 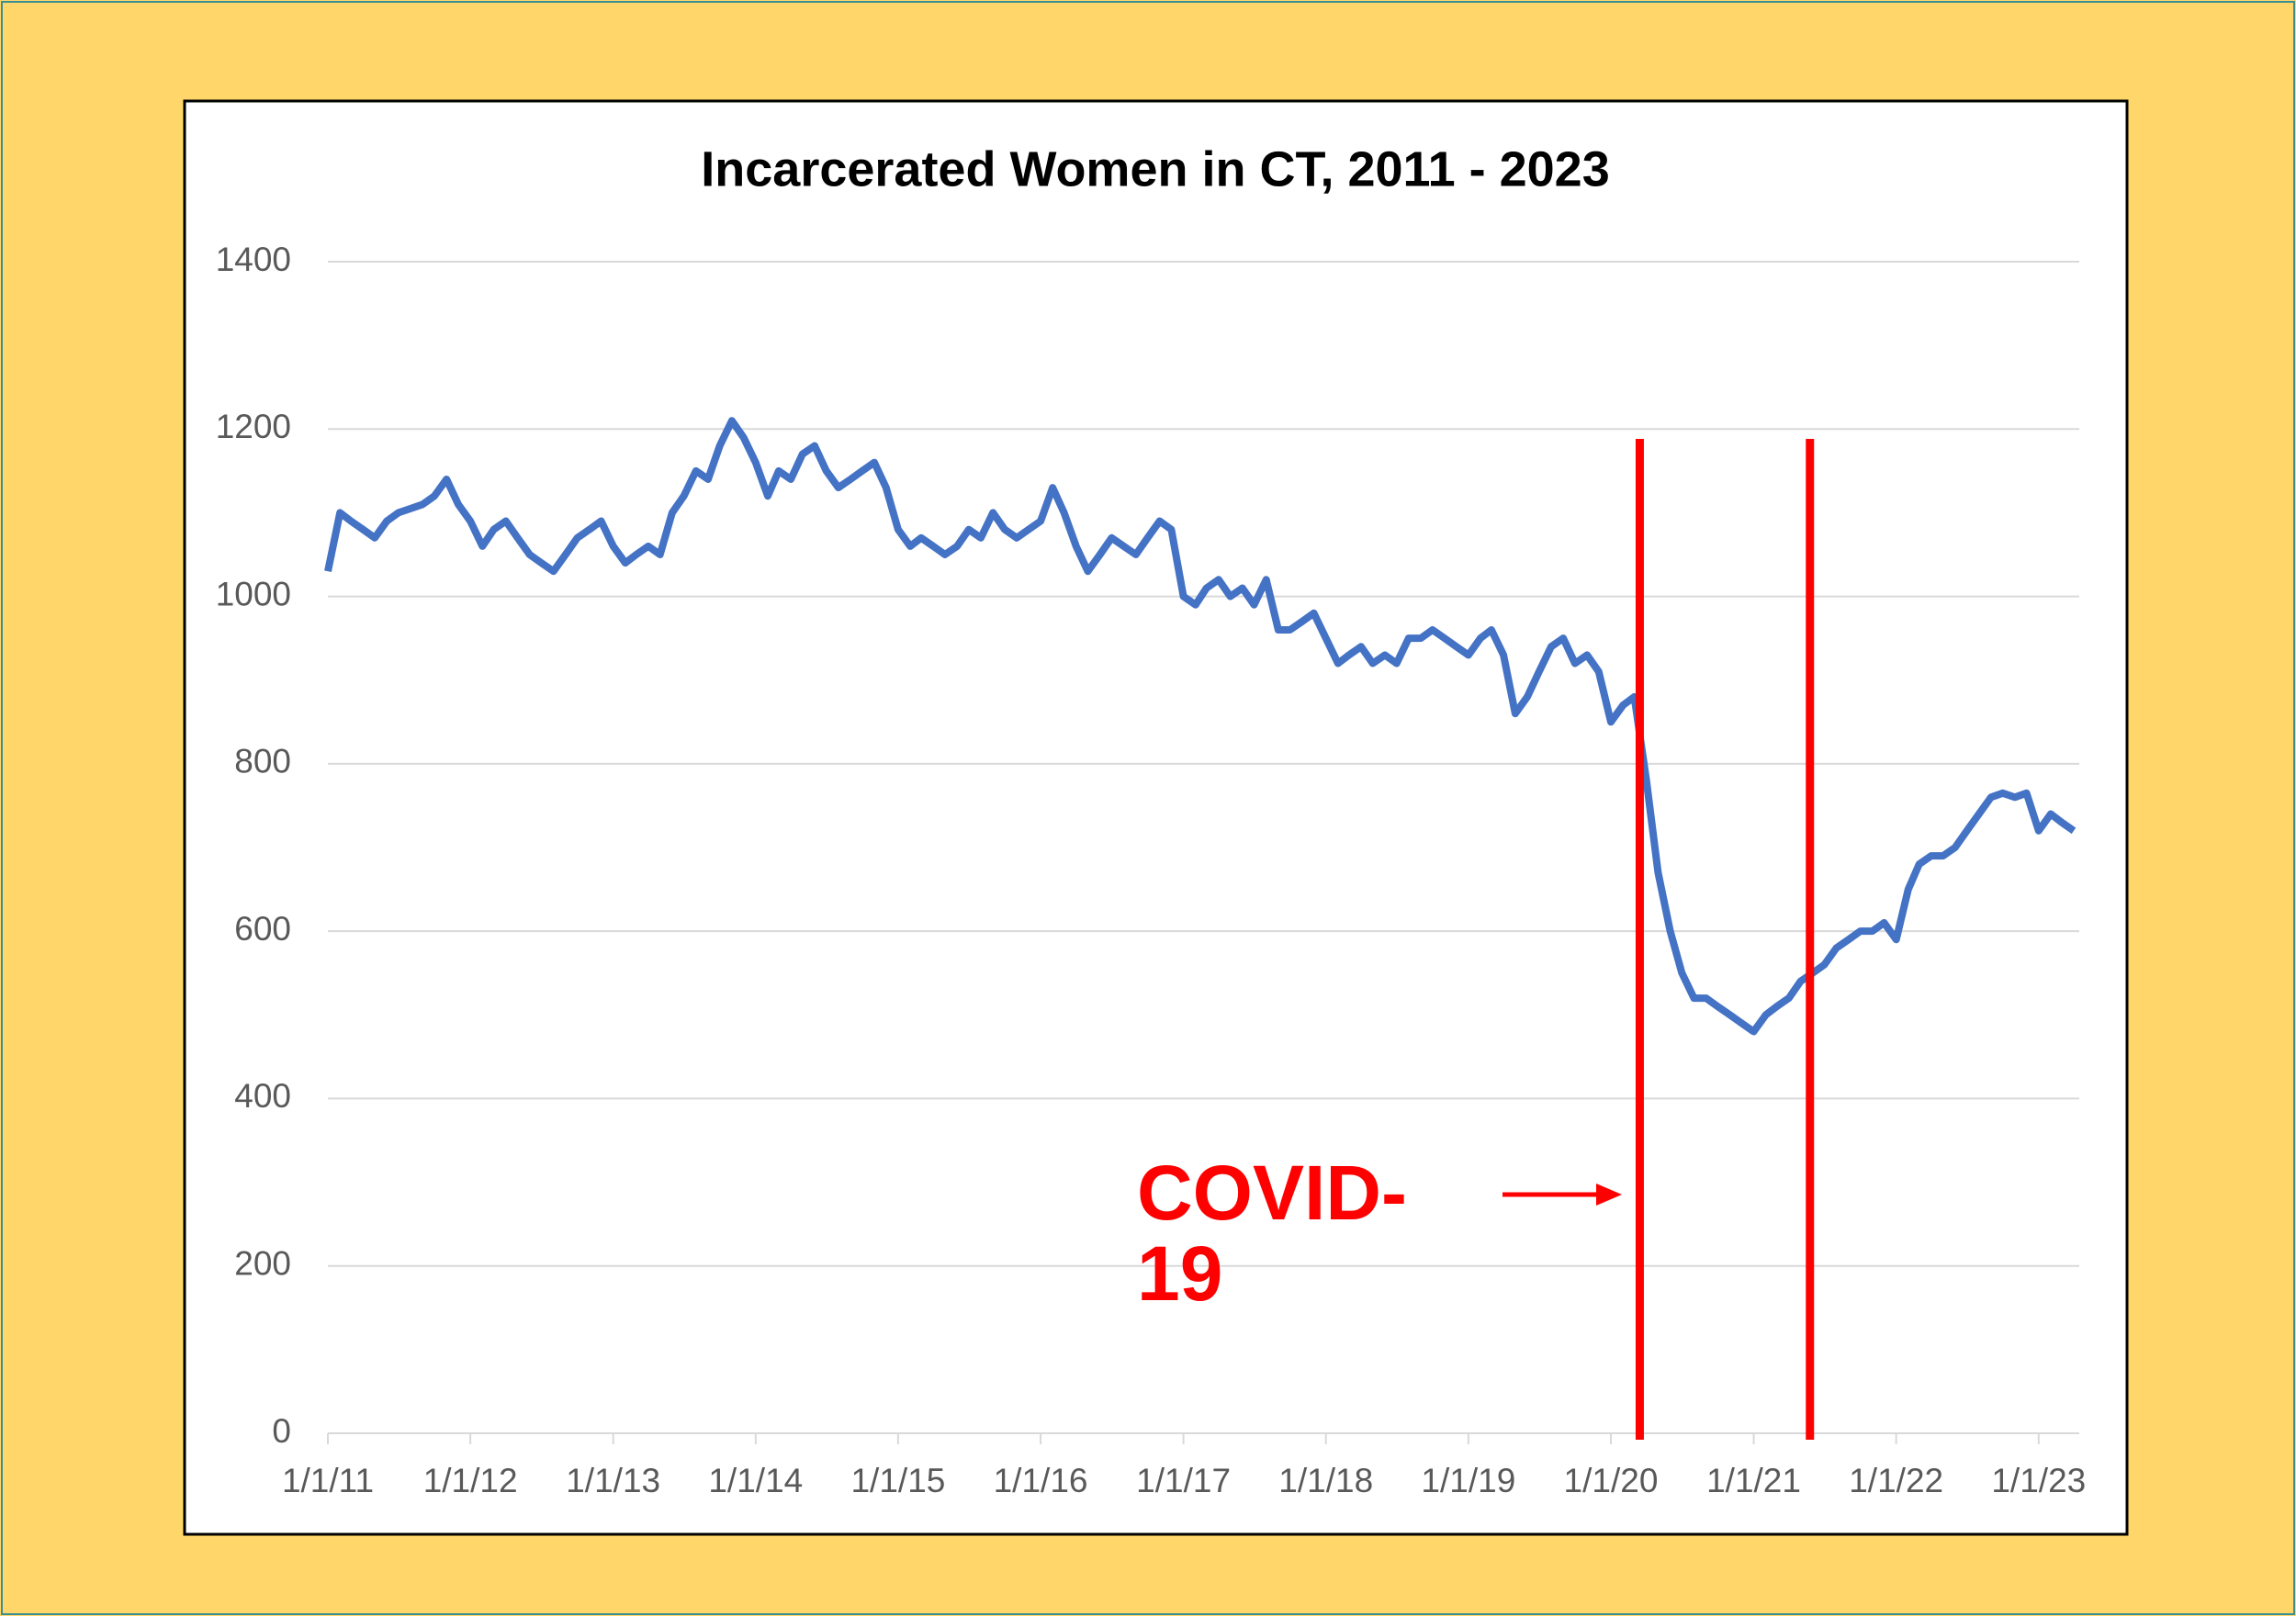 I want to click on y-tick-label: 600, so click(x=262, y=929).